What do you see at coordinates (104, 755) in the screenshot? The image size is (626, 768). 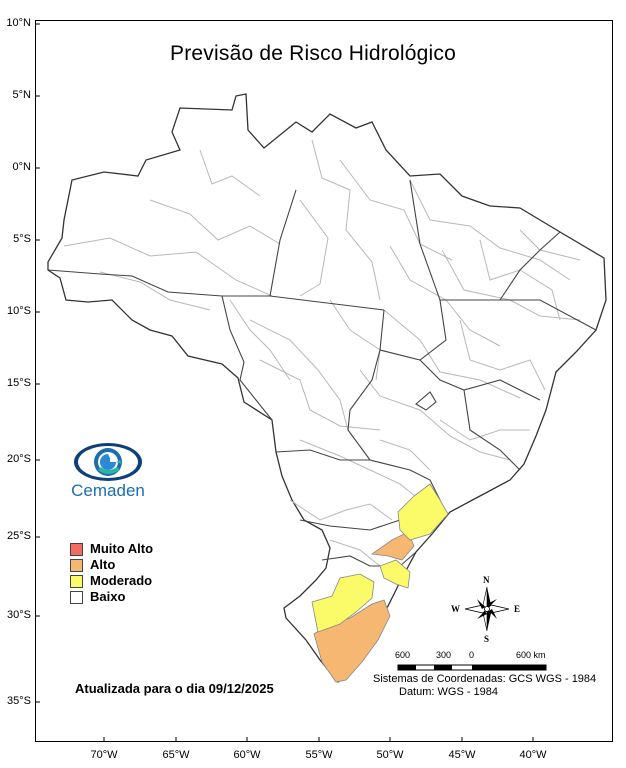 I see `lon-label: 70°W` at bounding box center [104, 755].